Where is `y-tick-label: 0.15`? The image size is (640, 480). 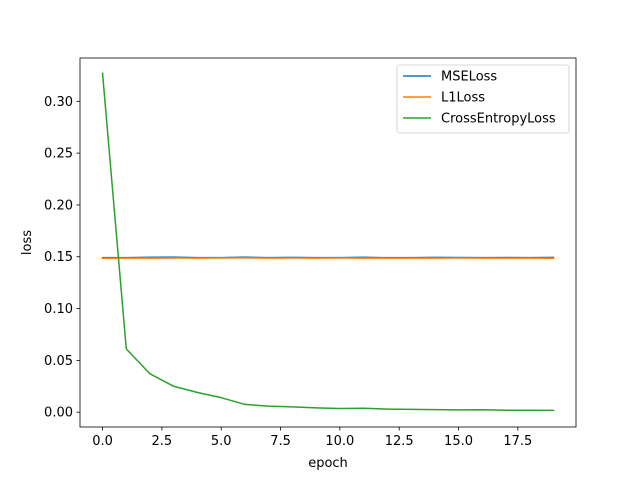
y-tick-label: 0.15 is located at coordinates (58, 257).